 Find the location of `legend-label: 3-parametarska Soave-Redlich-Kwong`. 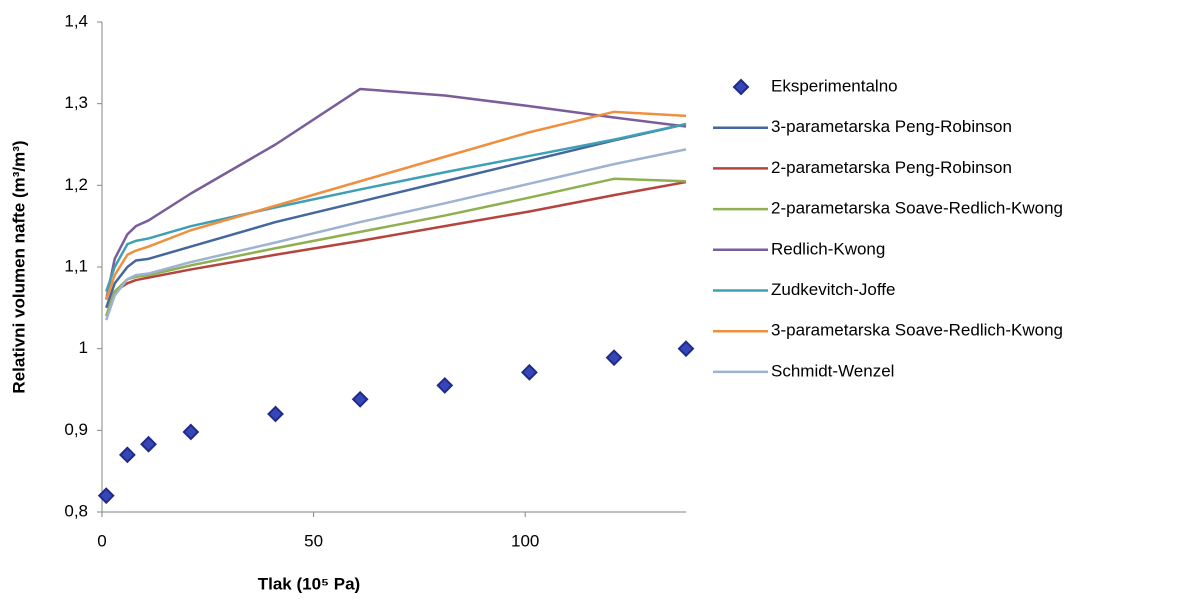

legend-label: 3-parametarska Soave-Redlich-Kwong is located at coordinates (917, 330).